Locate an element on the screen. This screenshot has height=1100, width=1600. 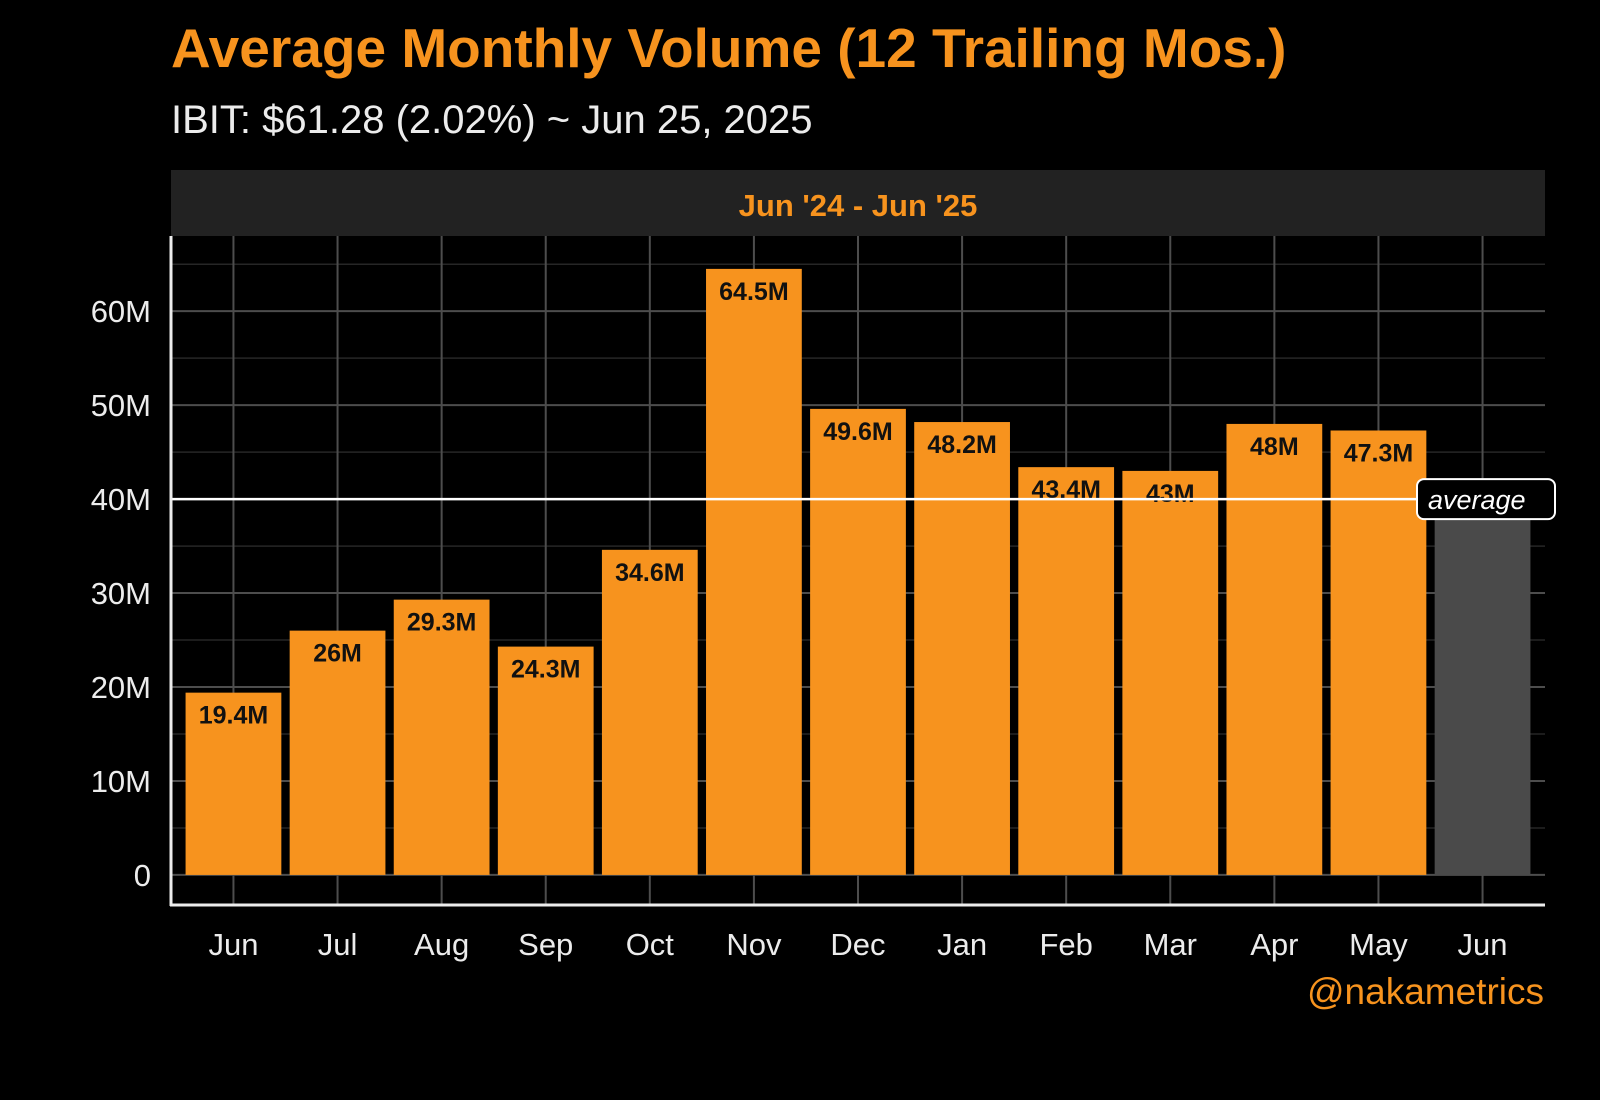
x-tick-label: Sep is located at coordinates (545, 944).